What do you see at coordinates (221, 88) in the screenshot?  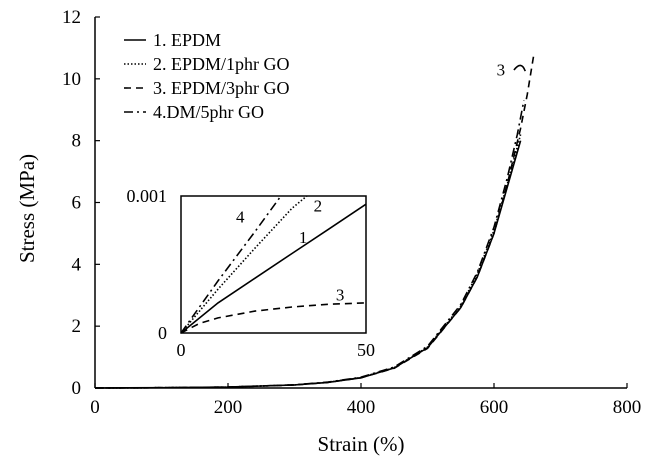 I see `legend-label: 3. EPDM/3phr GO` at bounding box center [221, 88].